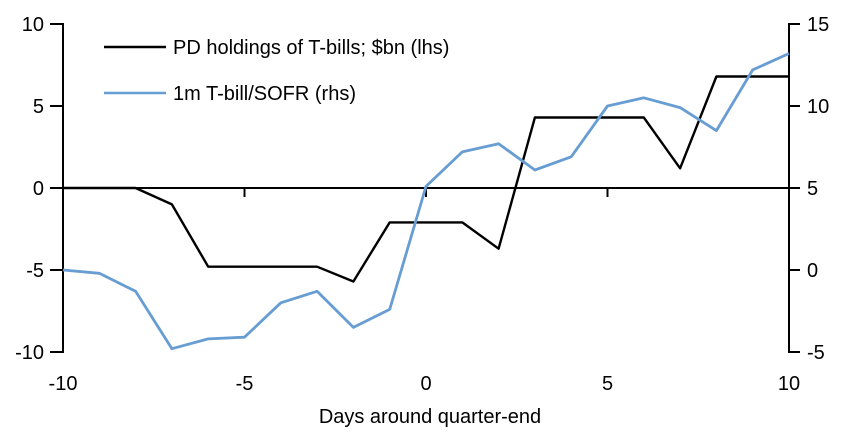 Image resolution: width=852 pixels, height=432 pixels. I want to click on x-axis-tick-label: 5, so click(607, 384).